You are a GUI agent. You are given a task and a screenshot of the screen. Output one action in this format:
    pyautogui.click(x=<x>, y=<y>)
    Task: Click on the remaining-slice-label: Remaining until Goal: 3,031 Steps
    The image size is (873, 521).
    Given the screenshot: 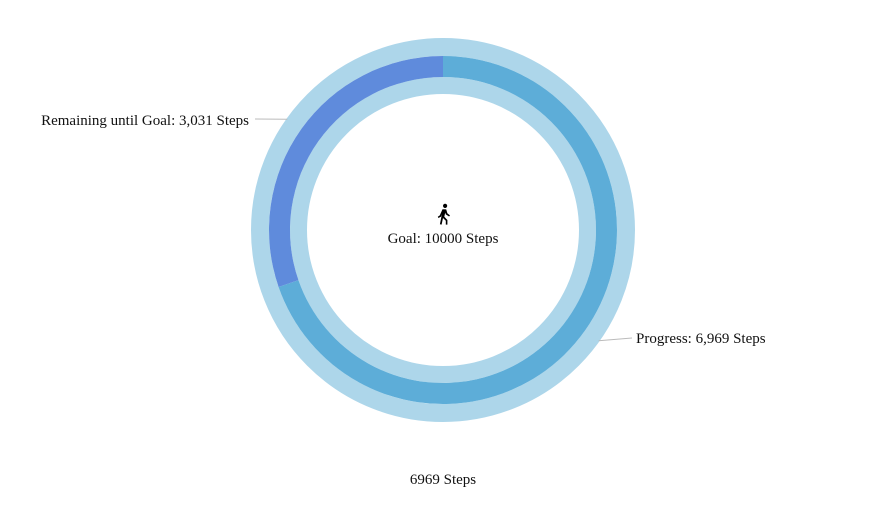 What is the action you would take?
    pyautogui.click(x=145, y=121)
    